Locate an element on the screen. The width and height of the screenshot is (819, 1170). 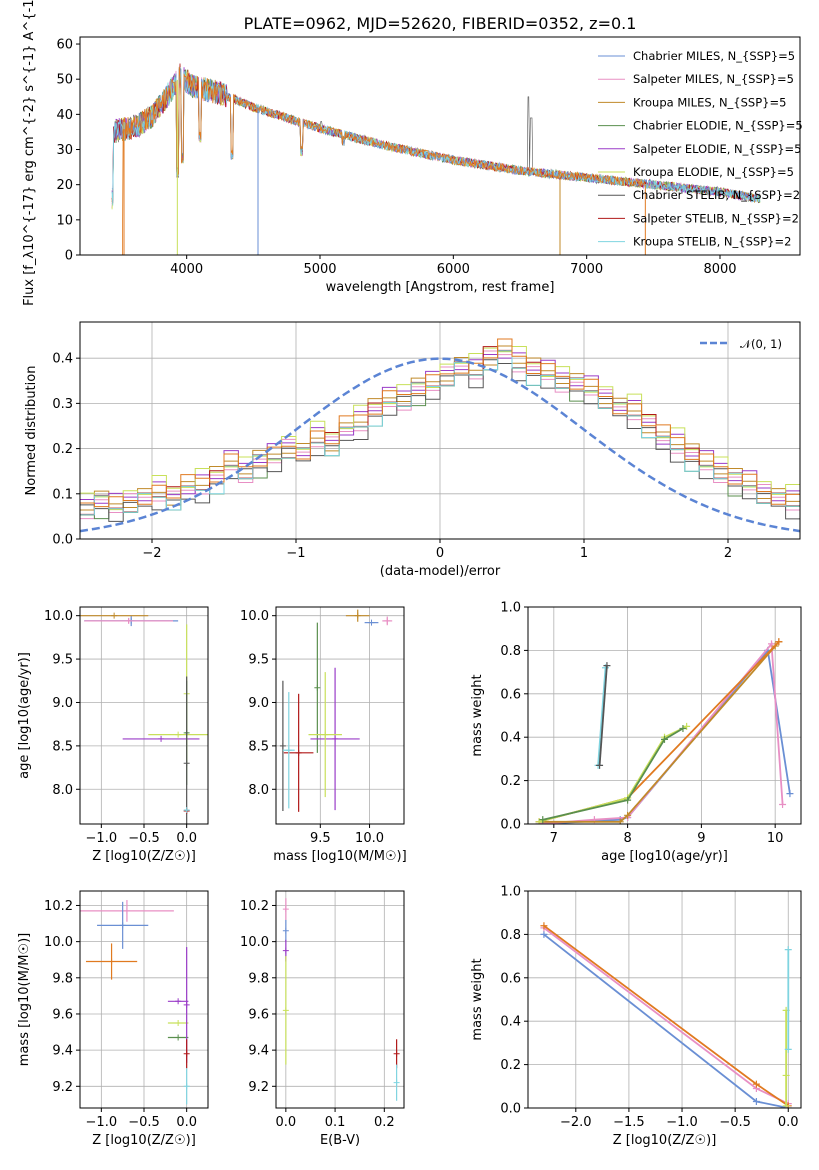
y-axis-label: mass [log10(M/M☉)] is located at coordinates (24, 999).